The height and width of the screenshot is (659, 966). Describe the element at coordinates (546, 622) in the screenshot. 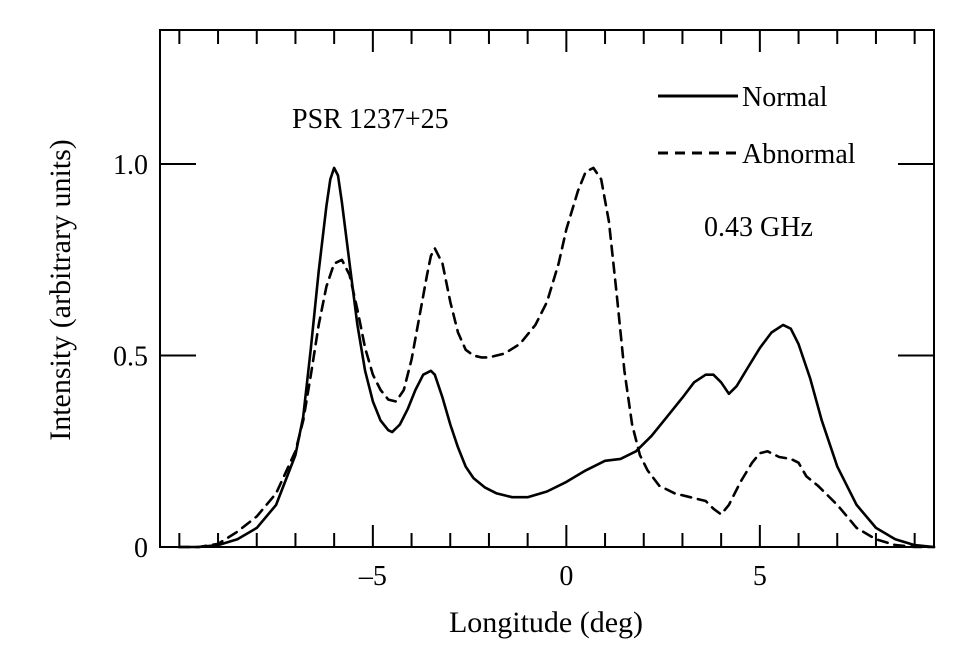

I see `x-axis-label: Longitude (deg)` at that location.